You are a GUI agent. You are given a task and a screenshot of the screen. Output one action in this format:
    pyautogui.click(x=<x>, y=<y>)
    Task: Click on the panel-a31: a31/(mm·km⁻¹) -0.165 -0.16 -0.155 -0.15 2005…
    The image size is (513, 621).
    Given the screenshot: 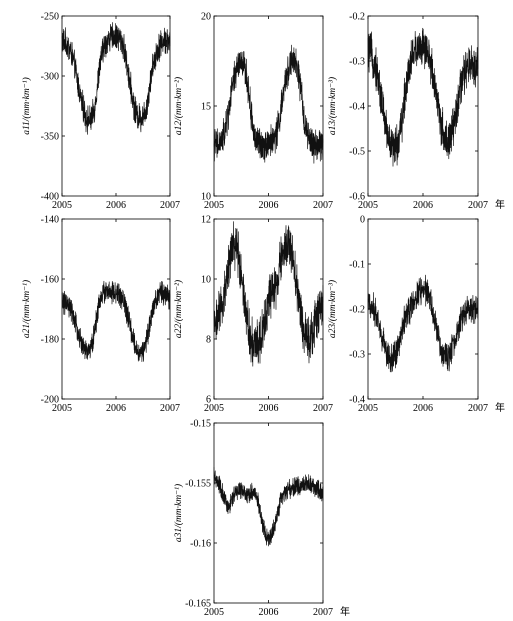 What is the action you would take?
    pyautogui.click(x=261, y=519)
    